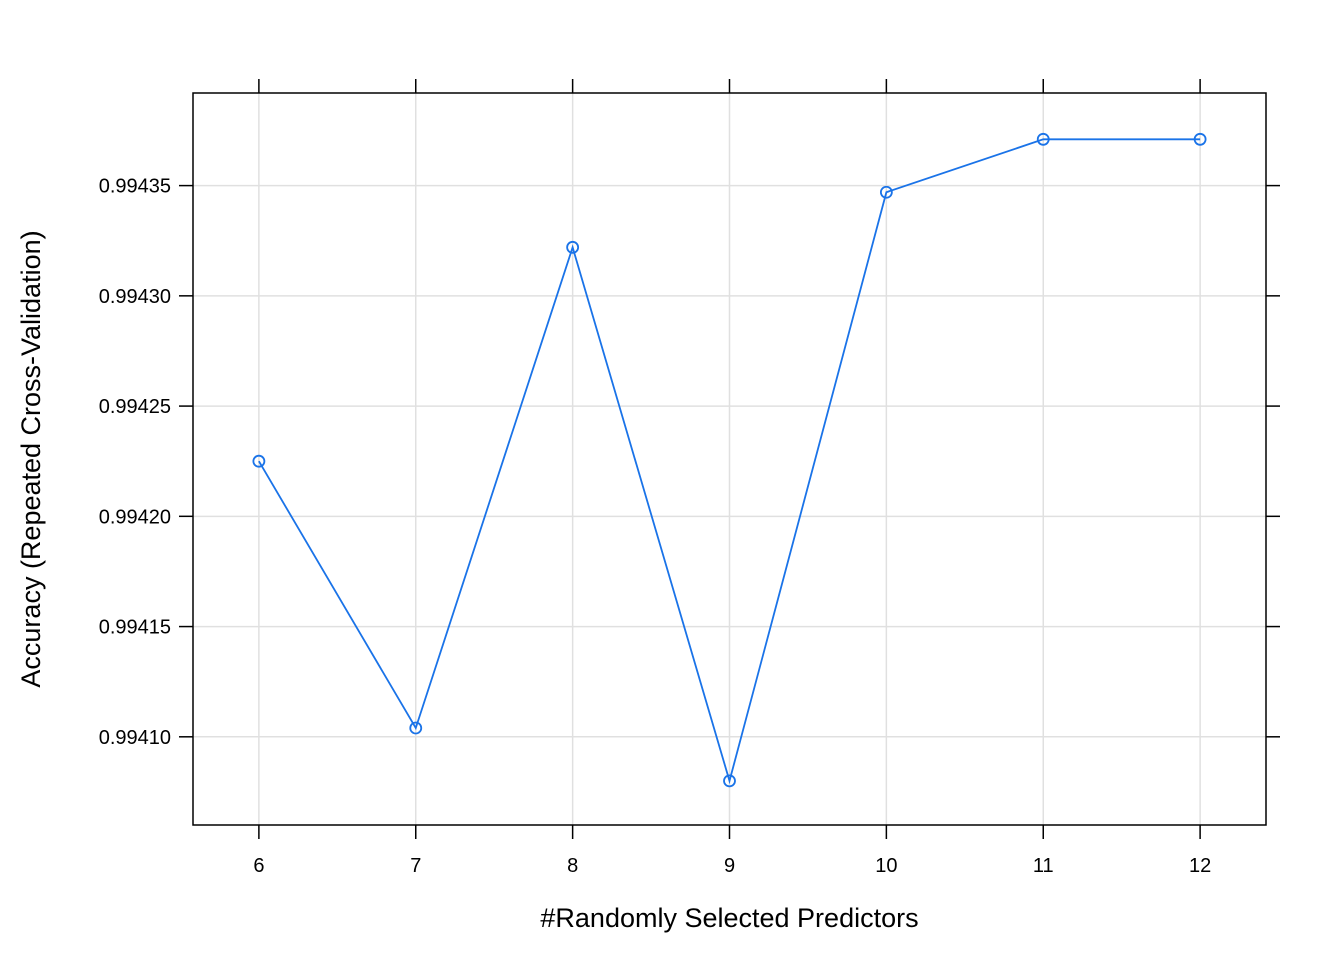 The width and height of the screenshot is (1344, 960). I want to click on x-tick-label: 10, so click(886, 866).